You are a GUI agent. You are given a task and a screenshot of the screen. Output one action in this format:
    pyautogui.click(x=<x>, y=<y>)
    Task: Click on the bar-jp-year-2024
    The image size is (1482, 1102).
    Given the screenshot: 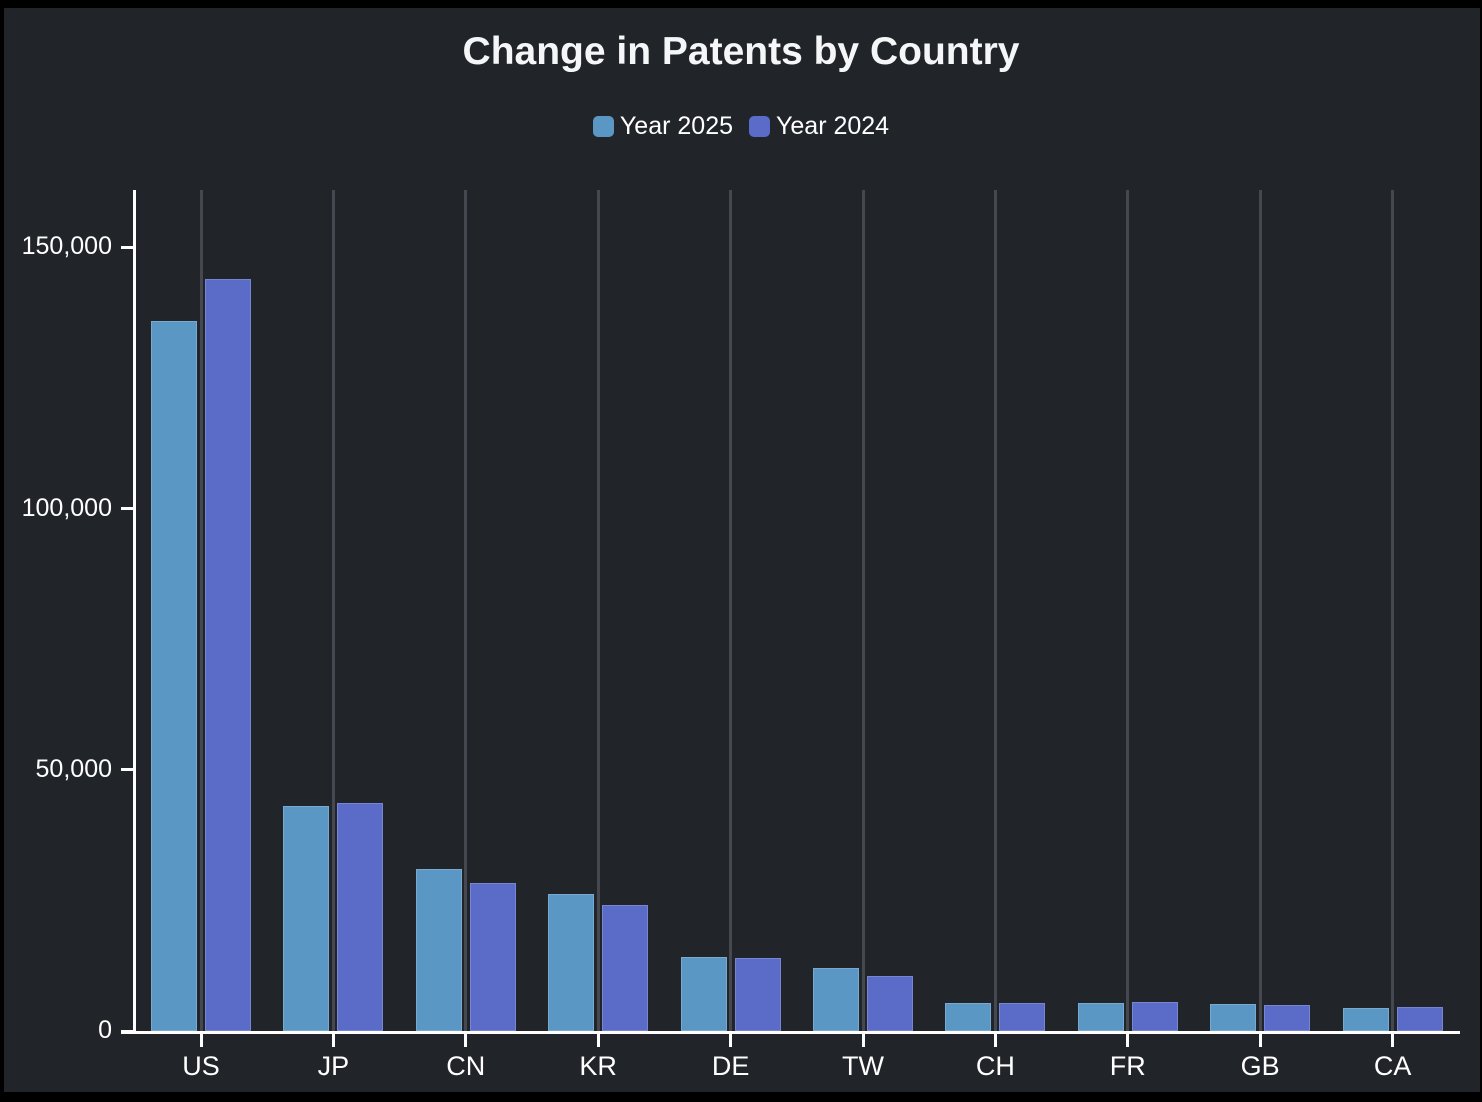 What is the action you would take?
    pyautogui.click(x=360, y=917)
    